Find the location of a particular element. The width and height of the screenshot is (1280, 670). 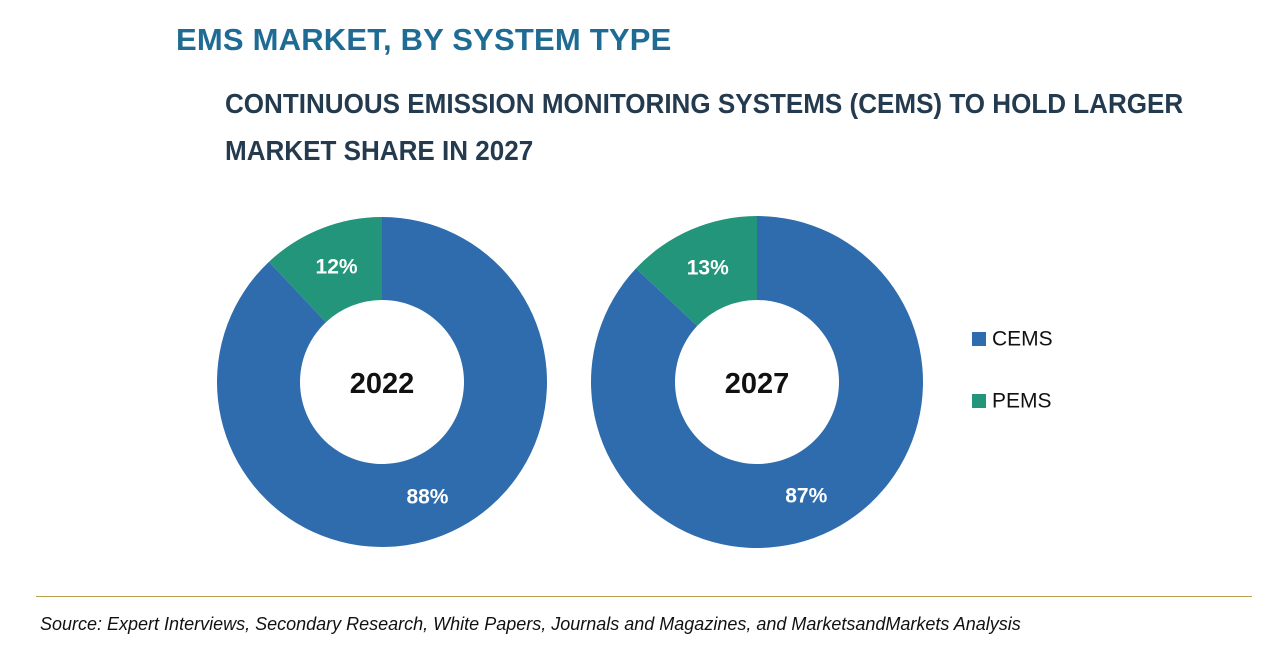

legend-swatch-pems is located at coordinates (979, 401).